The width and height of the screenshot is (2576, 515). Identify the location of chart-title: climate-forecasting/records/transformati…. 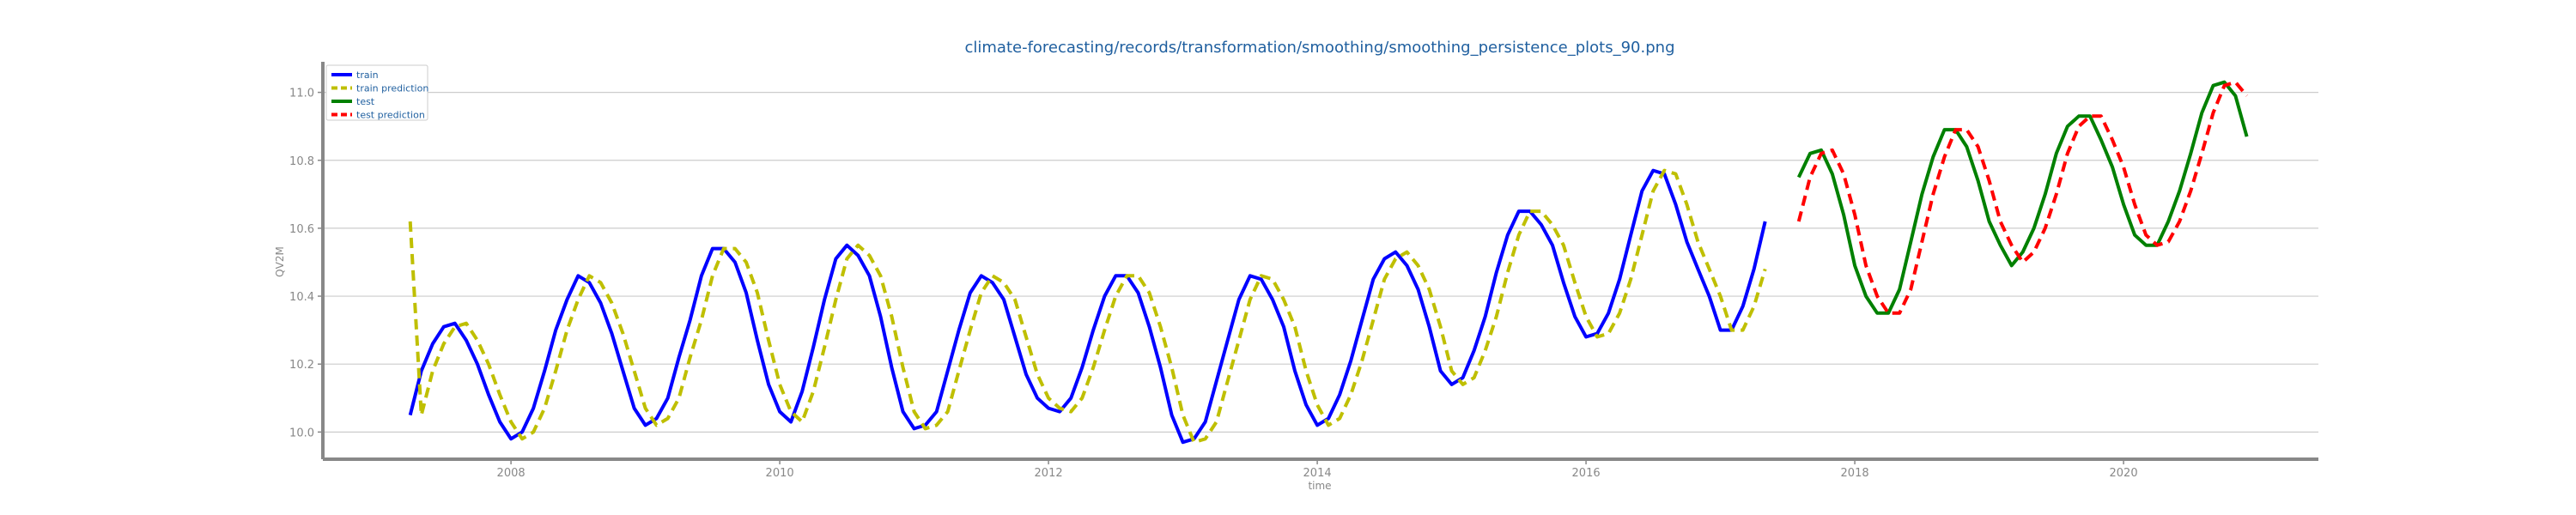
(1319, 48).